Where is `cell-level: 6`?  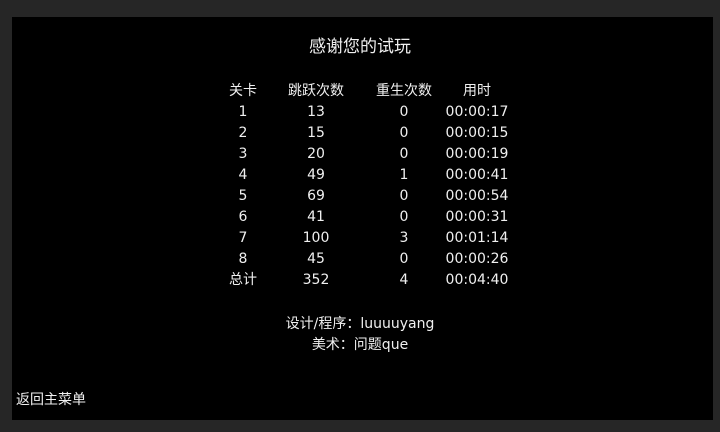 cell-level: 6 is located at coordinates (243, 217).